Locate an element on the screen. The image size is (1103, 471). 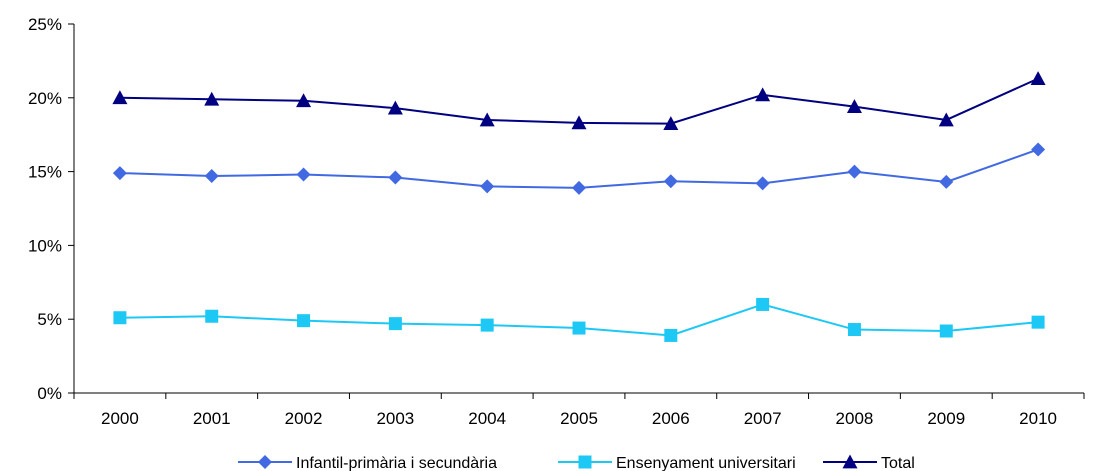
x-tick-label: 2007 is located at coordinates (763, 418).